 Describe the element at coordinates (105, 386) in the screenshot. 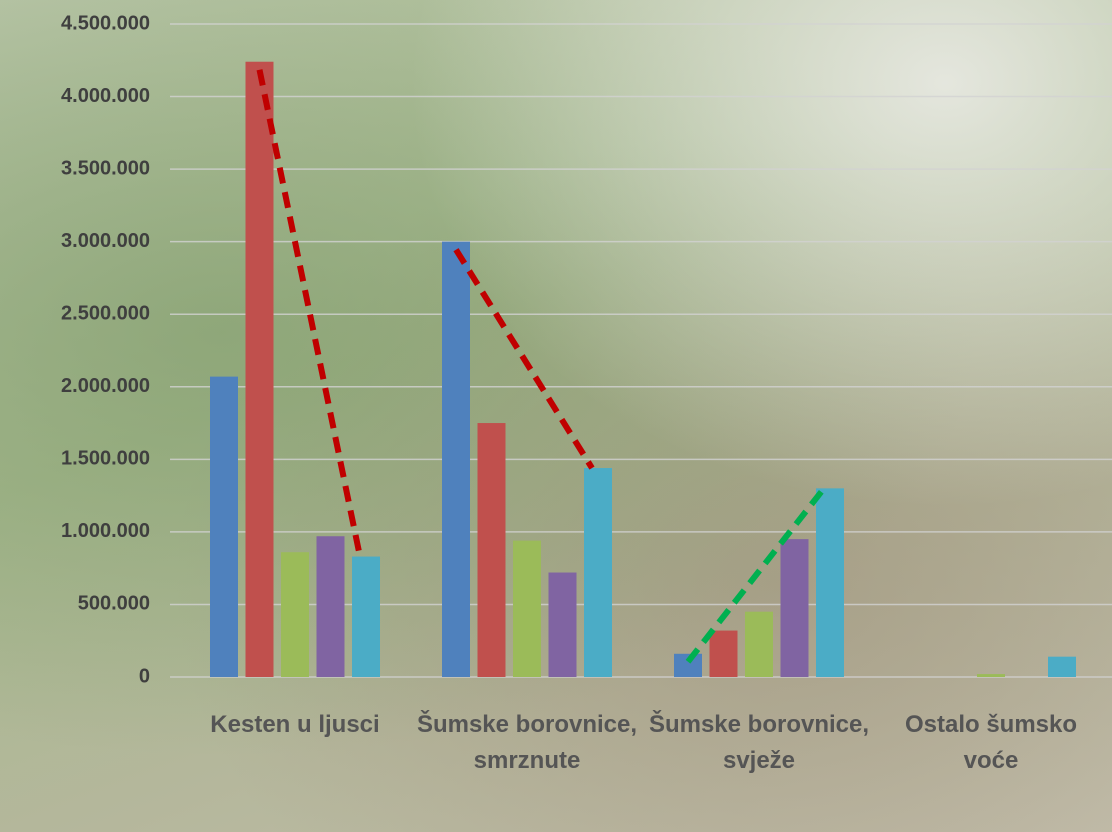

I see `y-tick-label: 2.000.000` at that location.